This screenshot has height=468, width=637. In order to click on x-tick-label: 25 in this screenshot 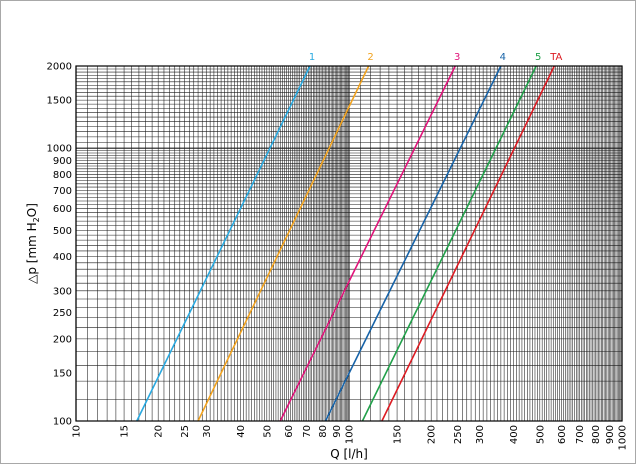, I will do `click(185, 431)`.